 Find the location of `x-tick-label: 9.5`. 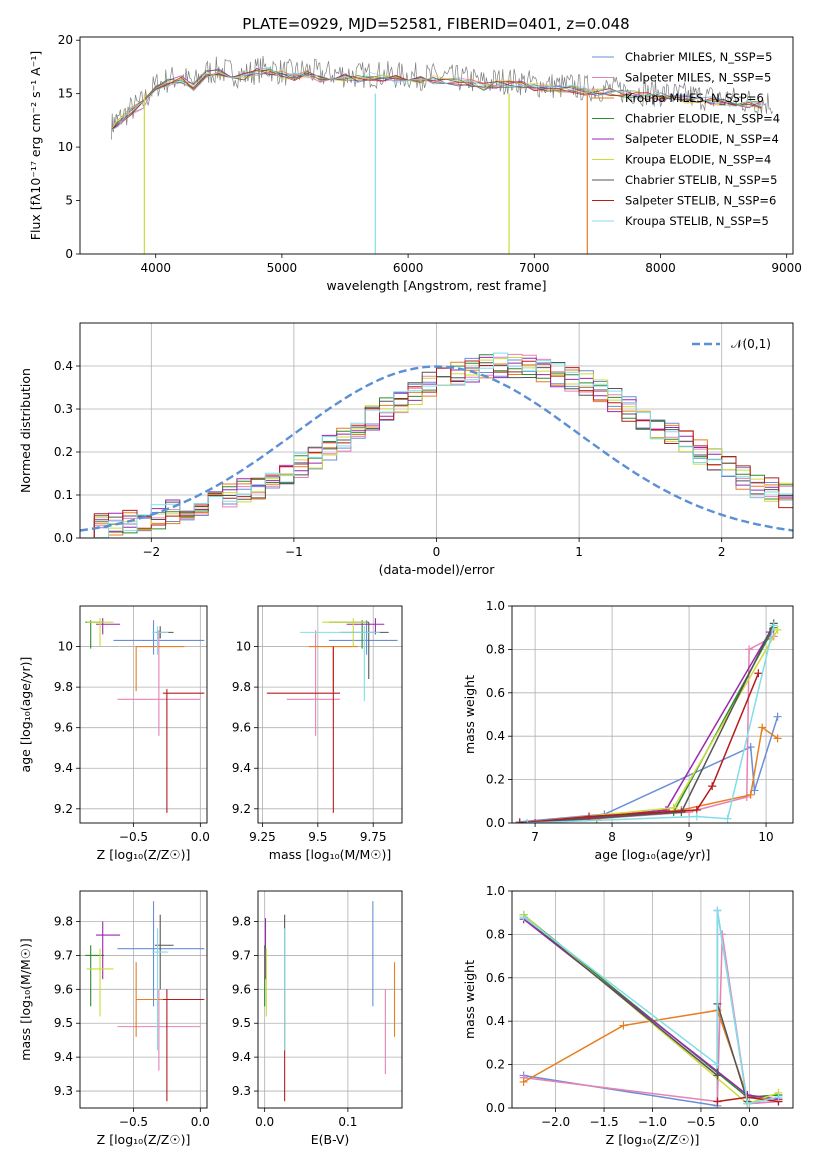

x-tick-label: 9.5 is located at coordinates (317, 837).